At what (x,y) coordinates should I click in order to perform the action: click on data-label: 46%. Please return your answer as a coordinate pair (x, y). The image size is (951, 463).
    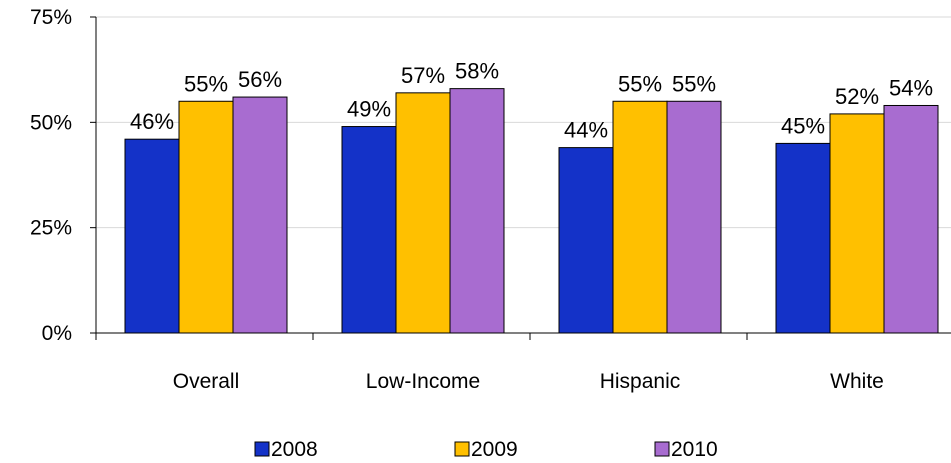
    Looking at the image, I should click on (152, 121).